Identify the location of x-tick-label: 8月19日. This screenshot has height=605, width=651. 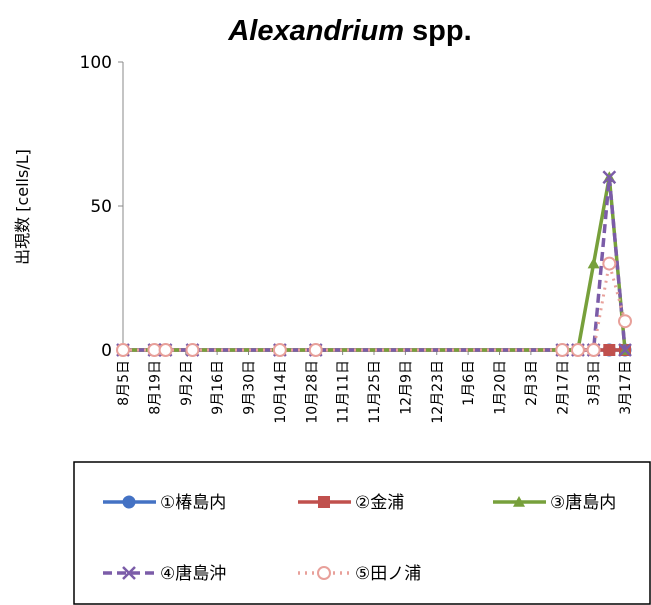
(155, 387).